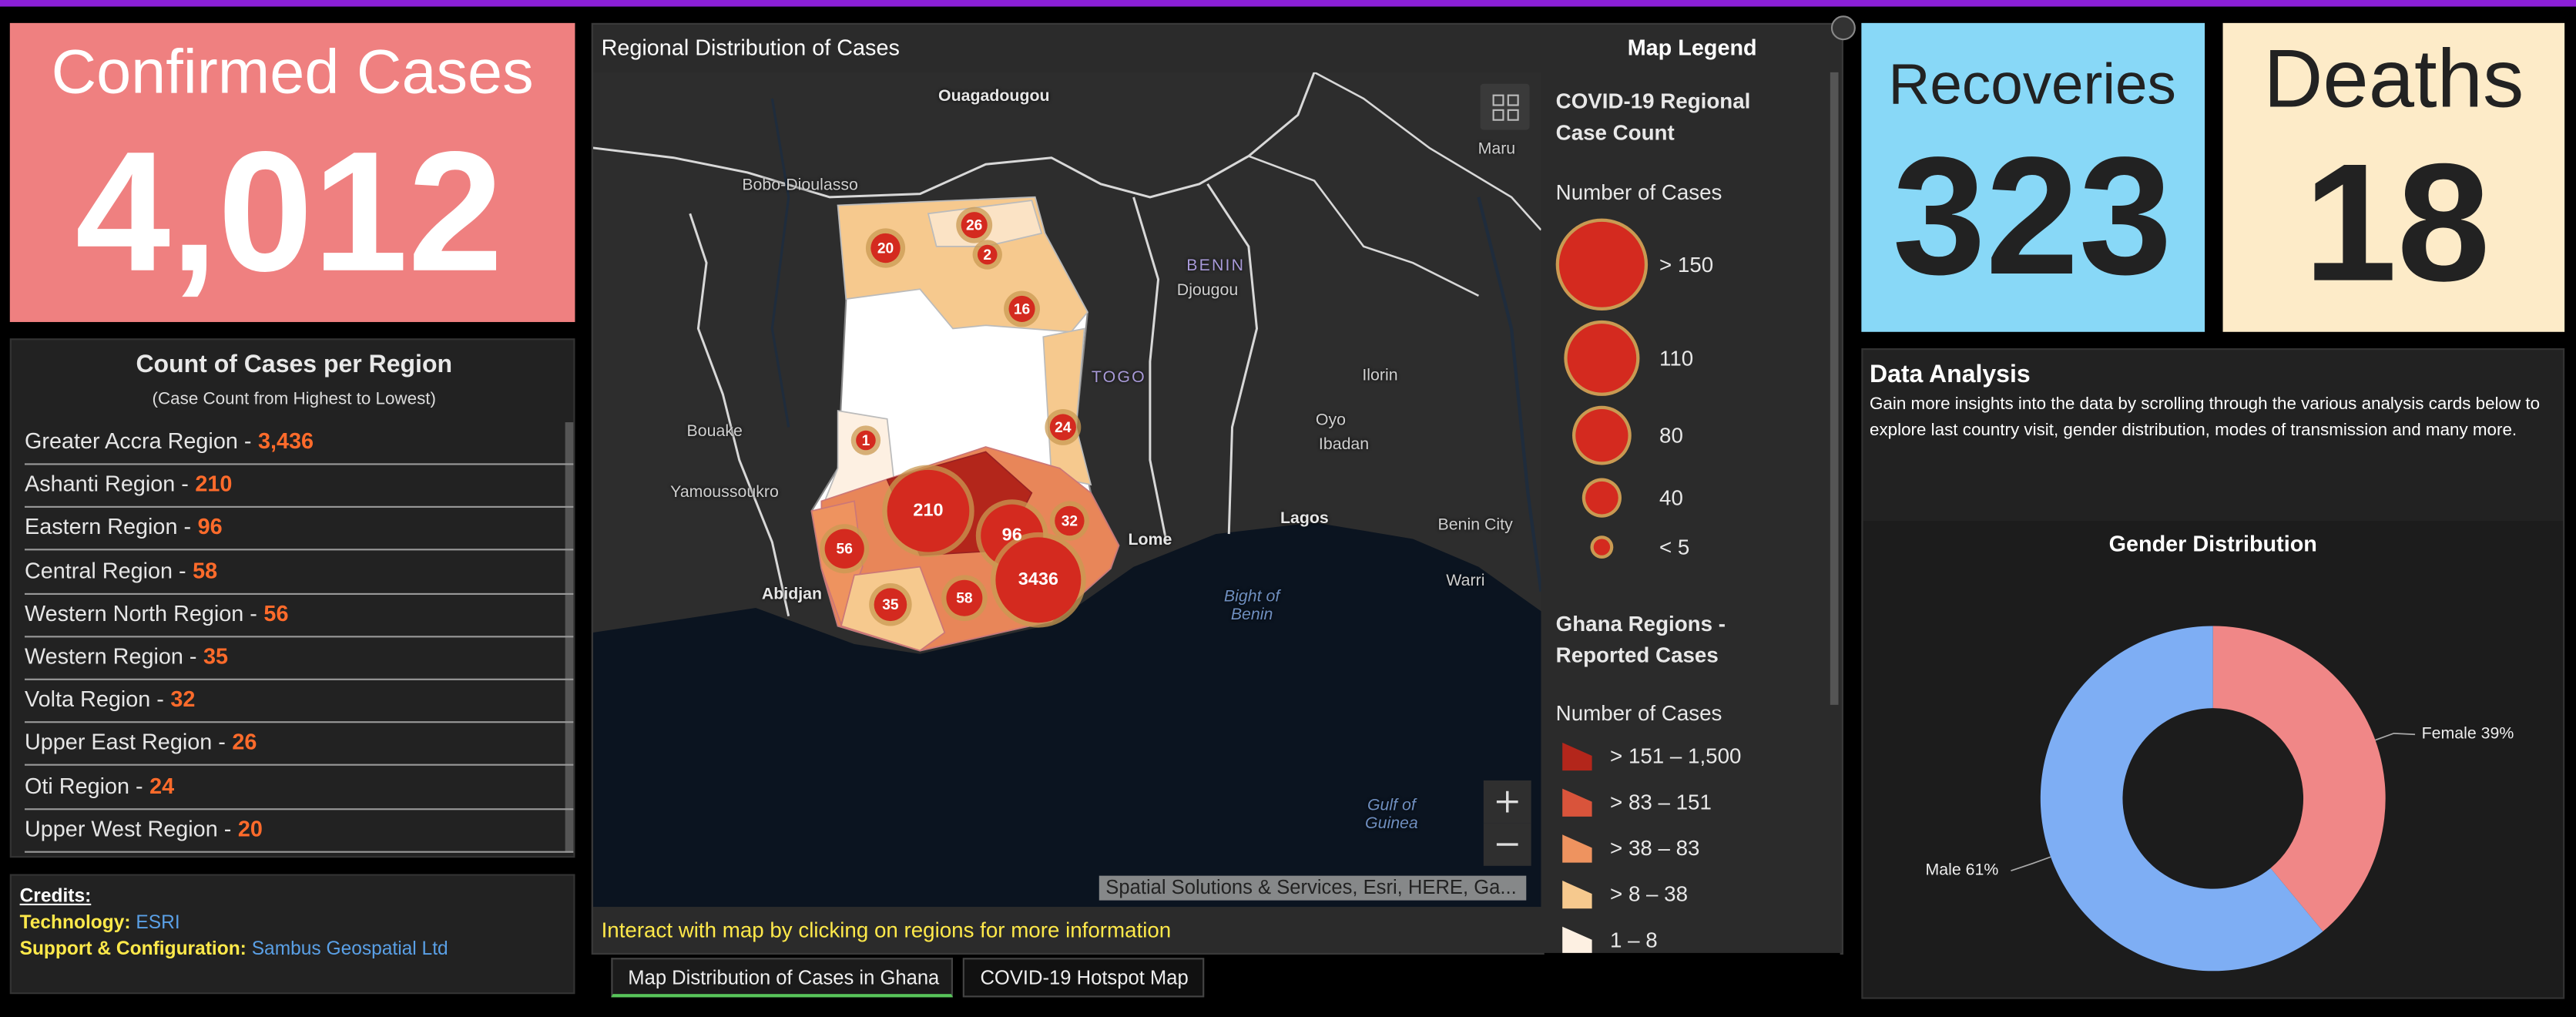 This screenshot has width=2576, height=1017. What do you see at coordinates (2212, 543) in the screenshot?
I see `chart-title: Gender Distribution` at bounding box center [2212, 543].